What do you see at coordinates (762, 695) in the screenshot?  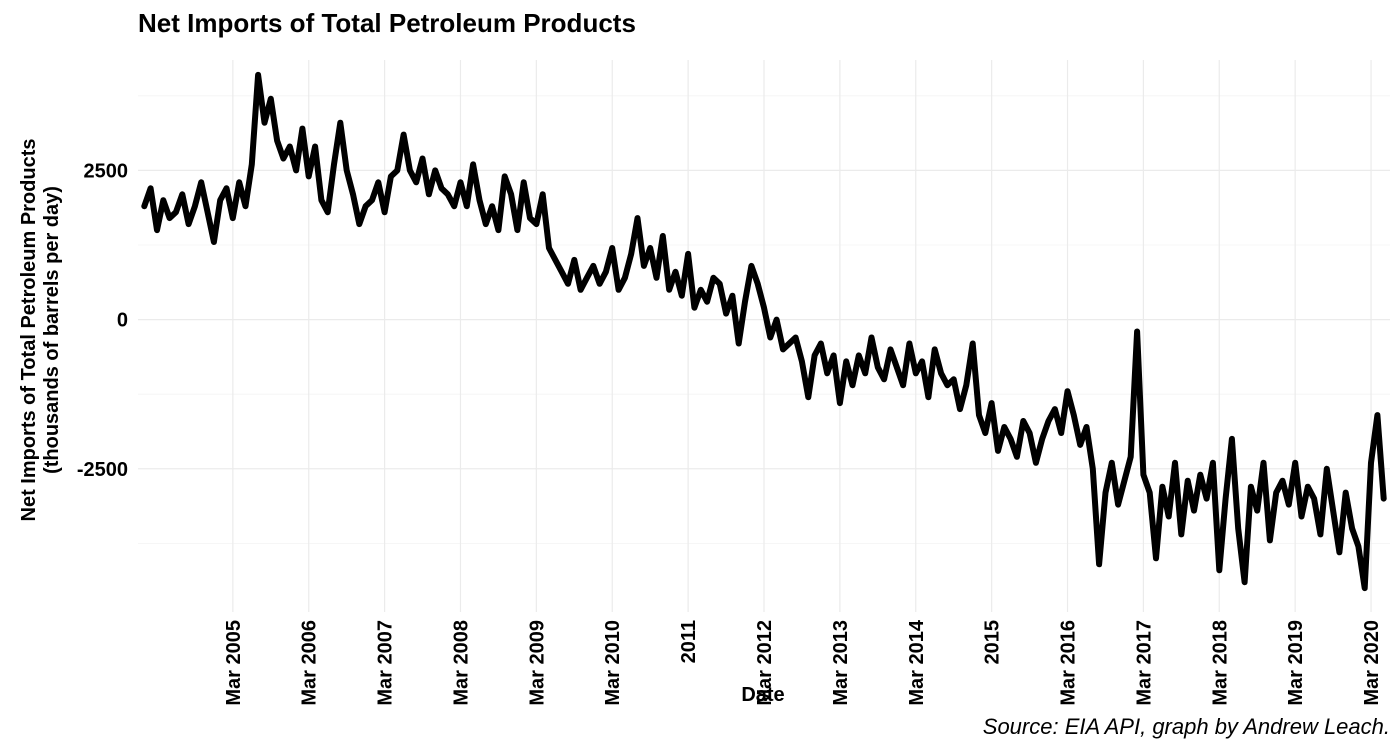 I see `x-axis-label: Date` at bounding box center [762, 695].